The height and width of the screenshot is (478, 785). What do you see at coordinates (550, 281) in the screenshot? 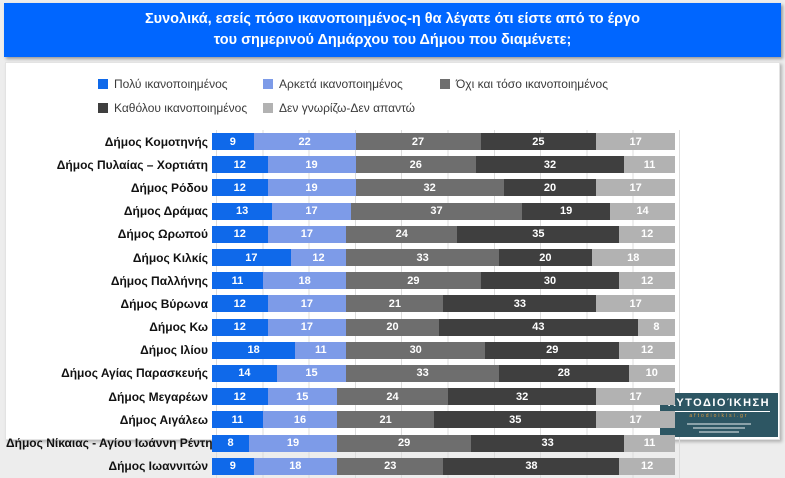
I see `bar-segment: 30` at bounding box center [550, 281].